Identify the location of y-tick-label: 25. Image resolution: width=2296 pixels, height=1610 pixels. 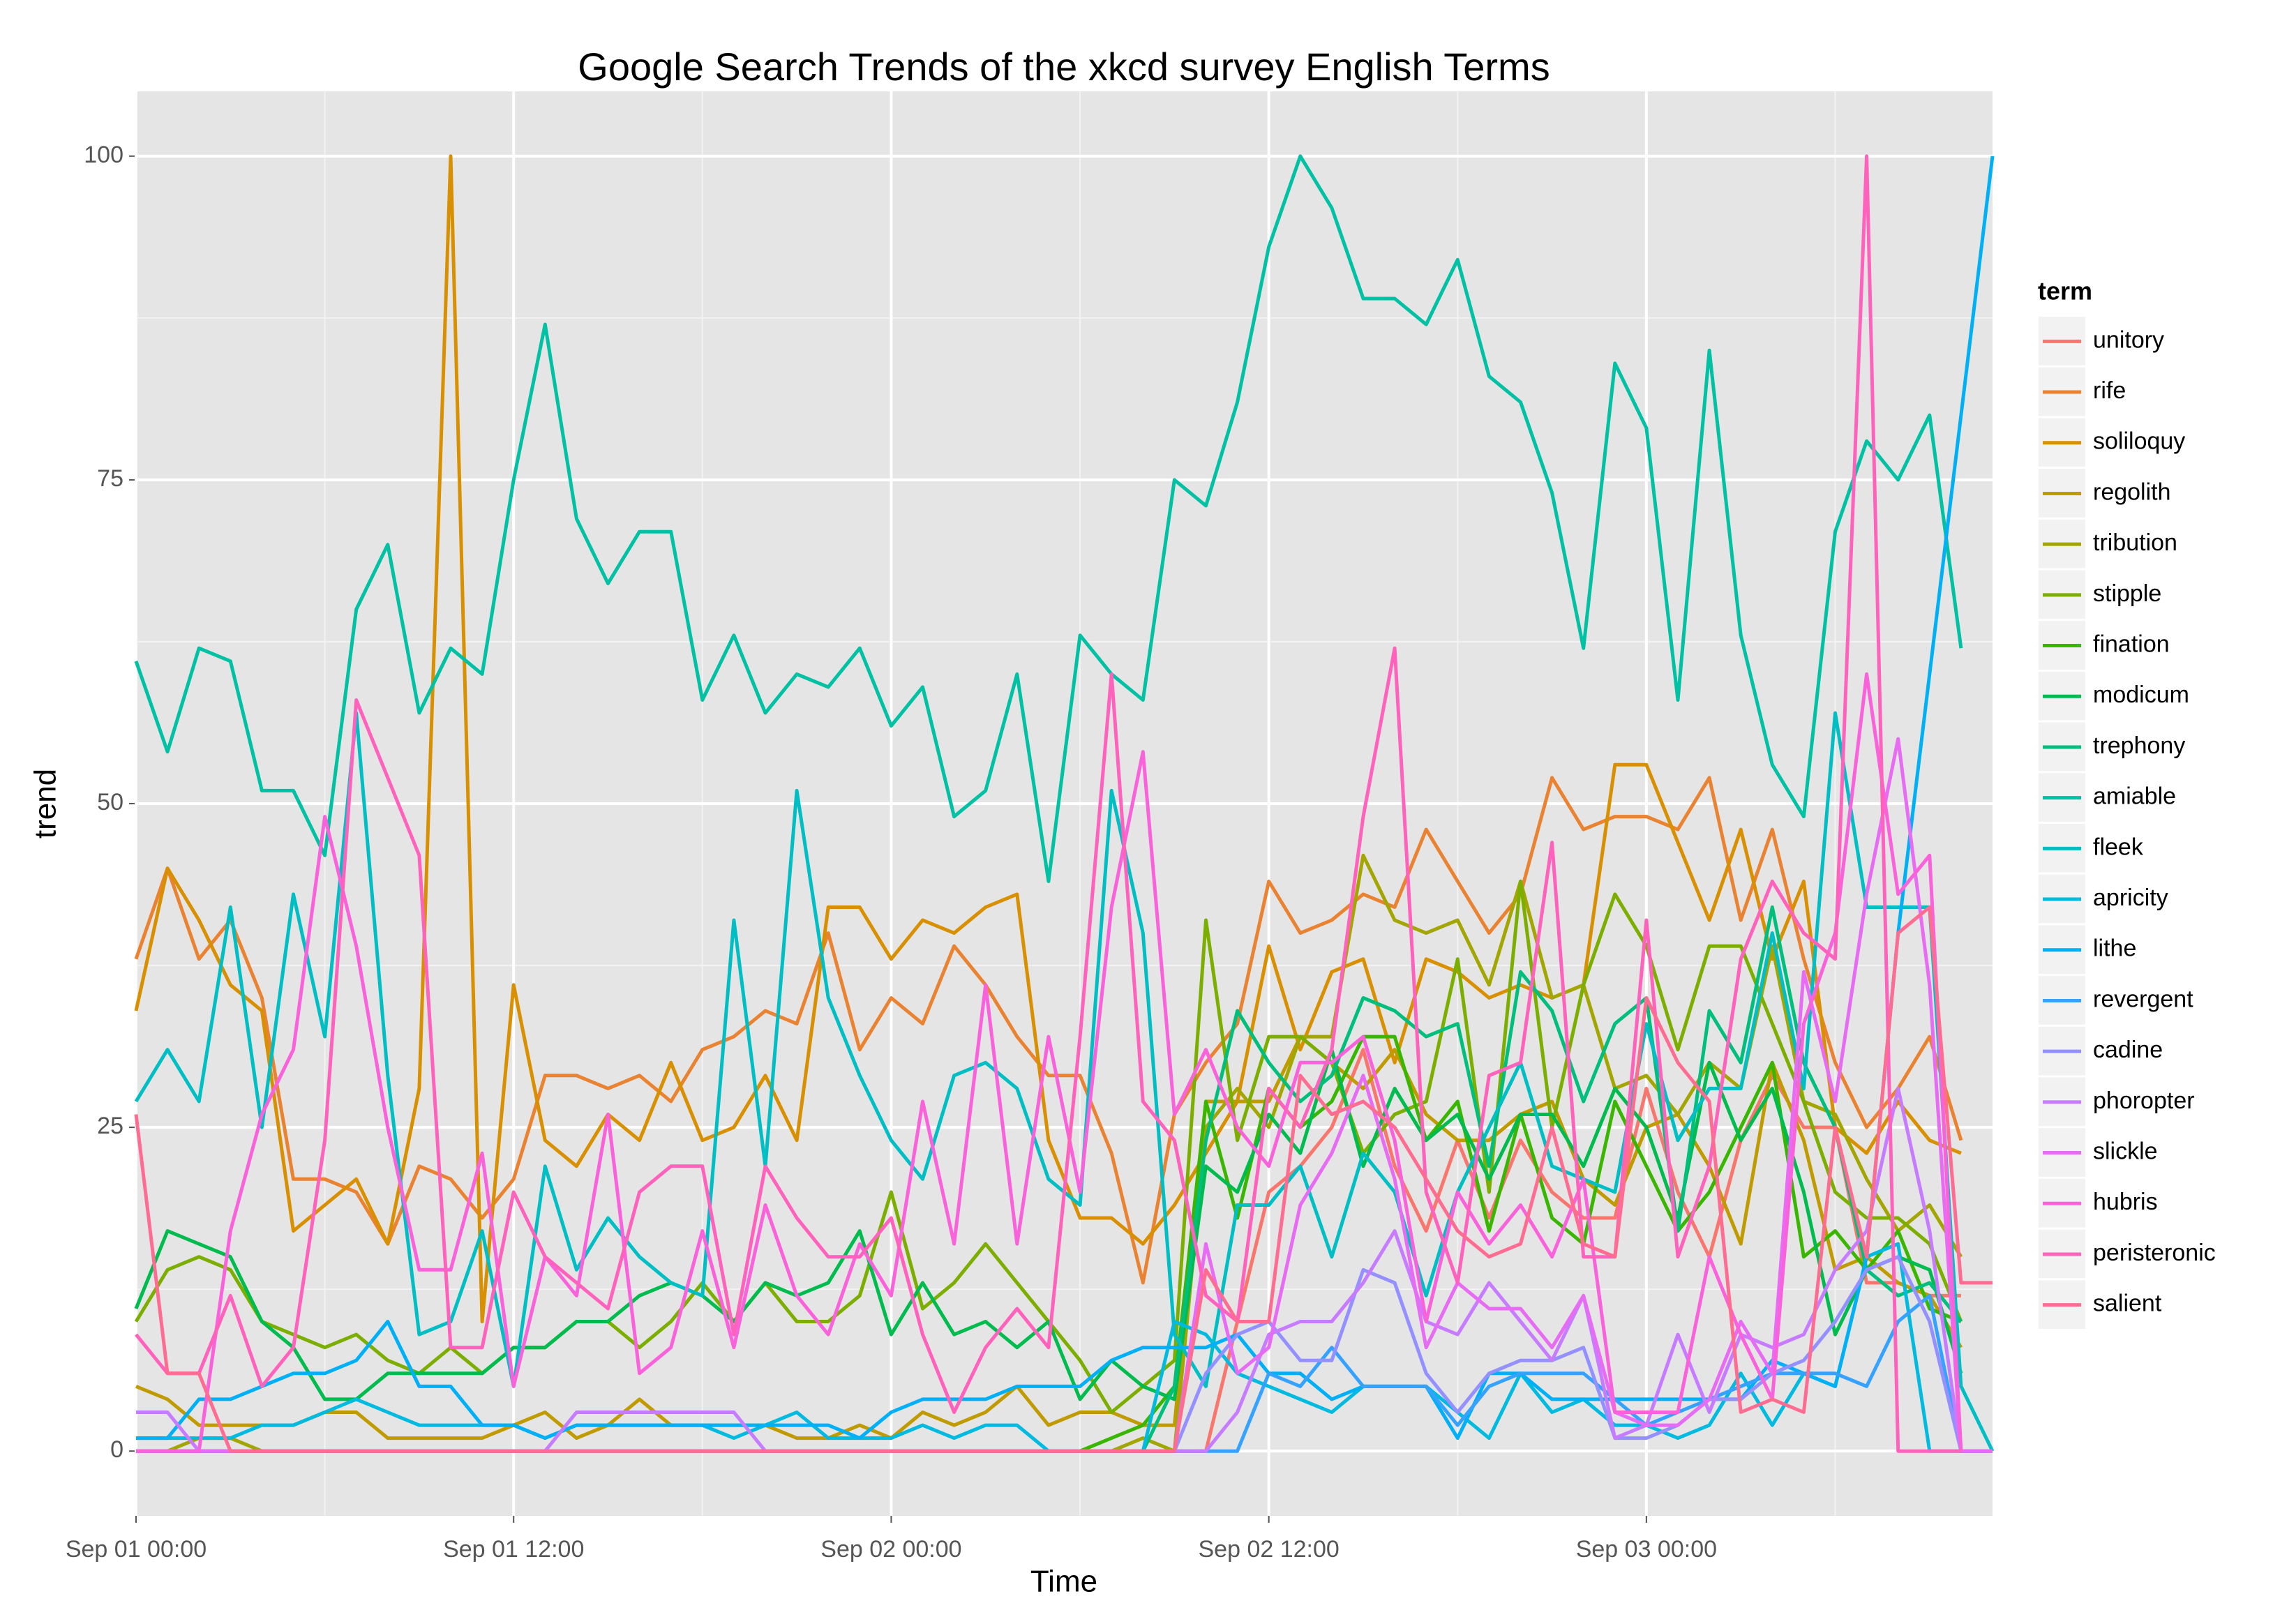
(110, 1126).